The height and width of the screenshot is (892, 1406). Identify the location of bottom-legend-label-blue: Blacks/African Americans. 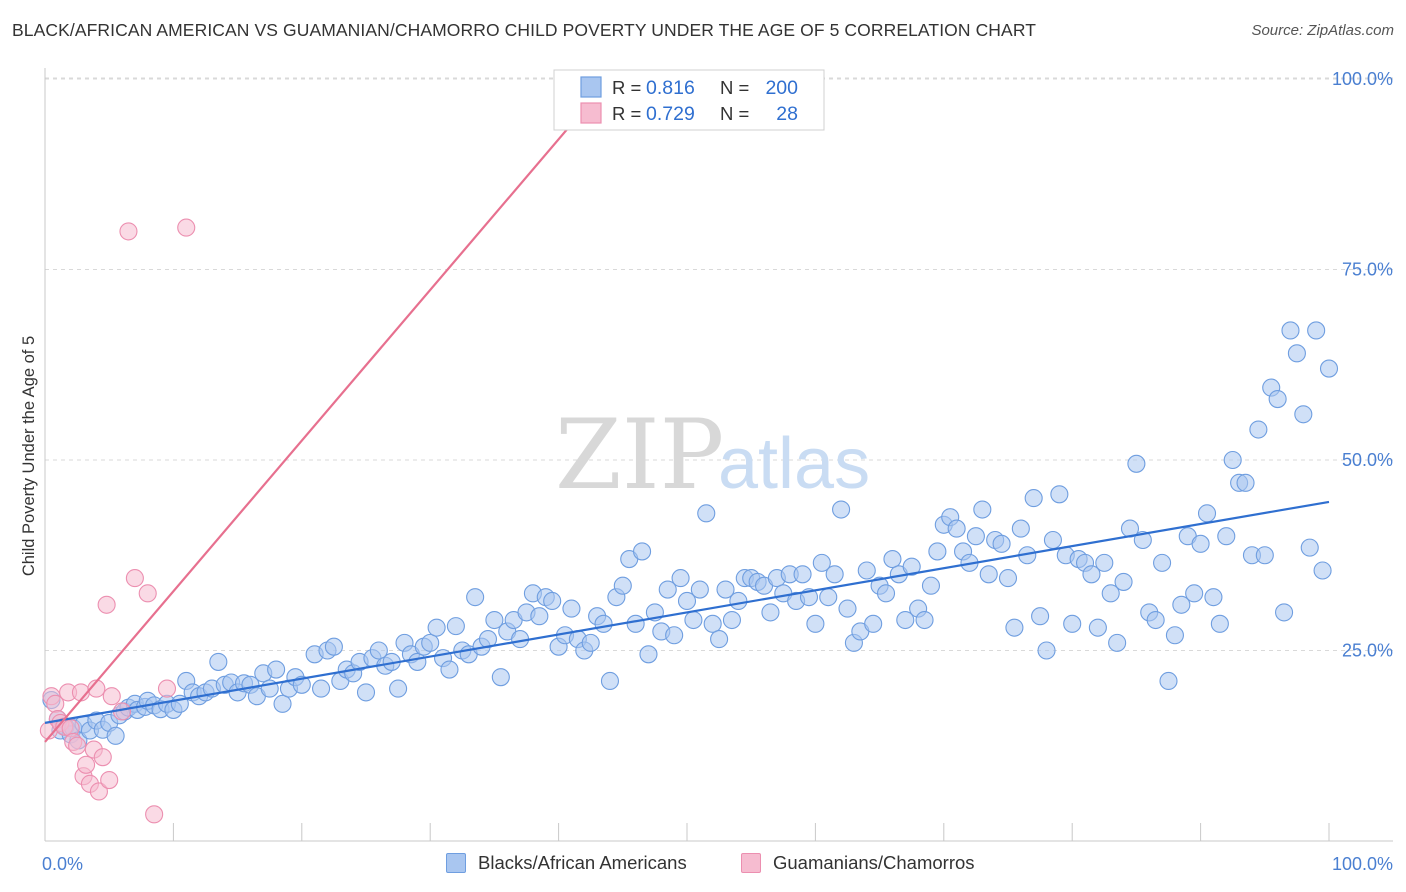
(582, 862).